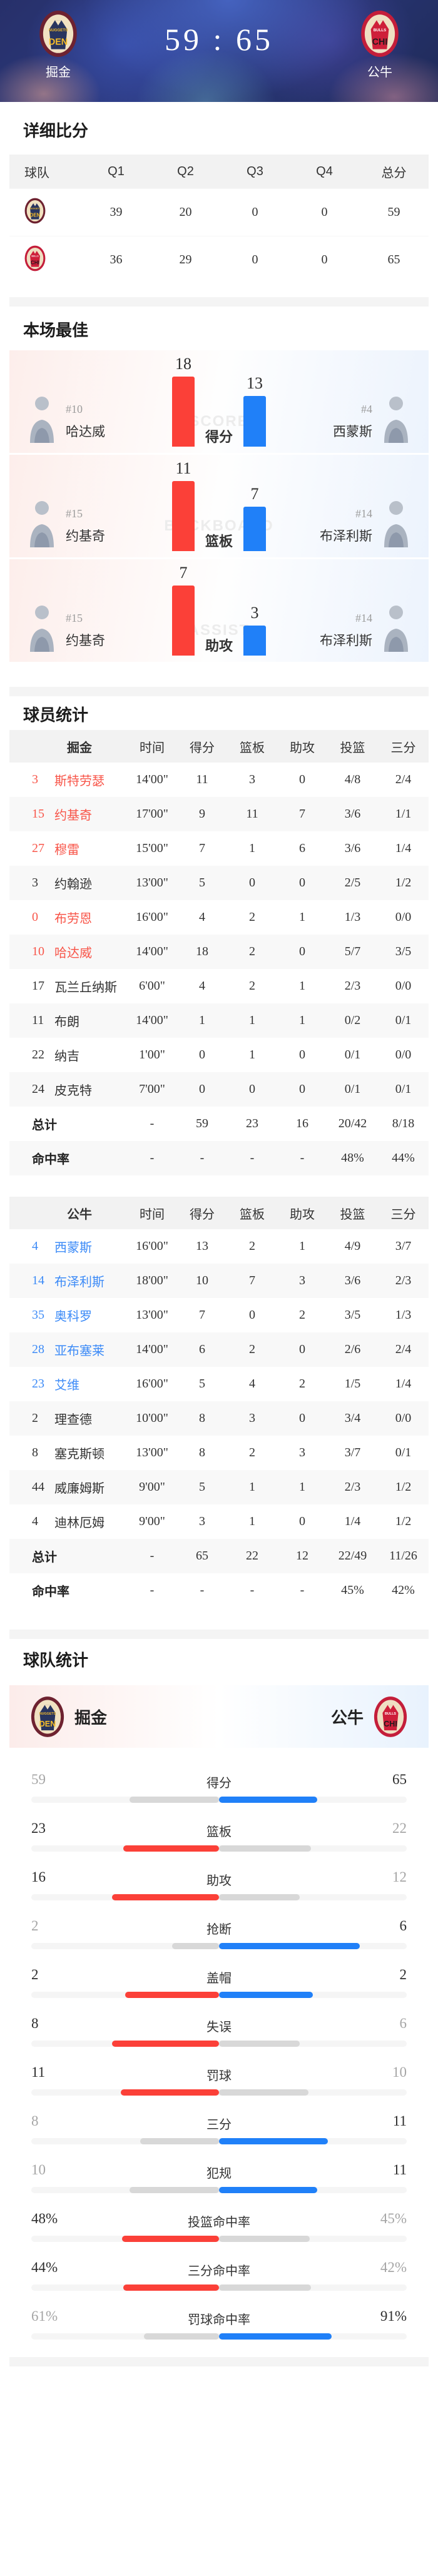  What do you see at coordinates (68, 747) in the screenshot?
I see `team-name-header: 掘金` at bounding box center [68, 747].